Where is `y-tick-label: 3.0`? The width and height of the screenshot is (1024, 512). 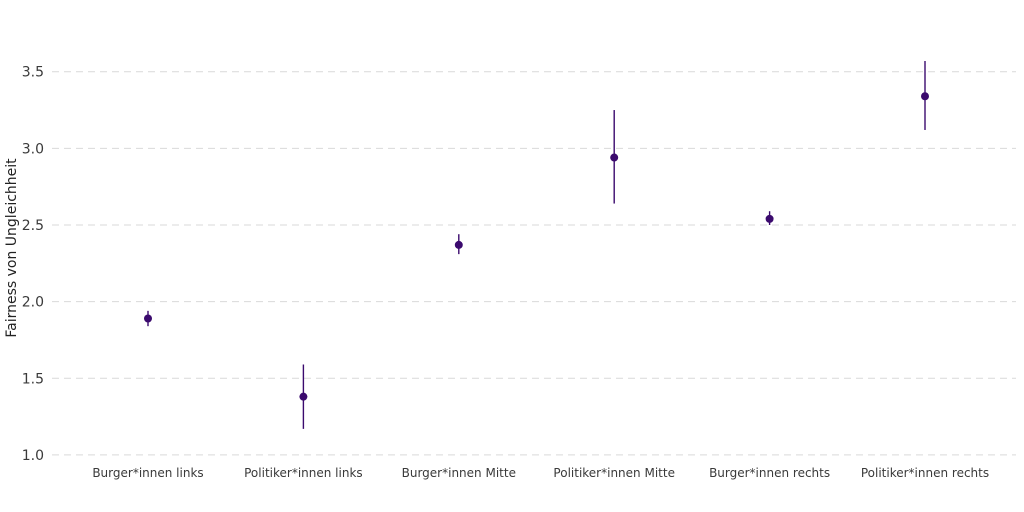
y-tick-label: 3.0 is located at coordinates (33, 149).